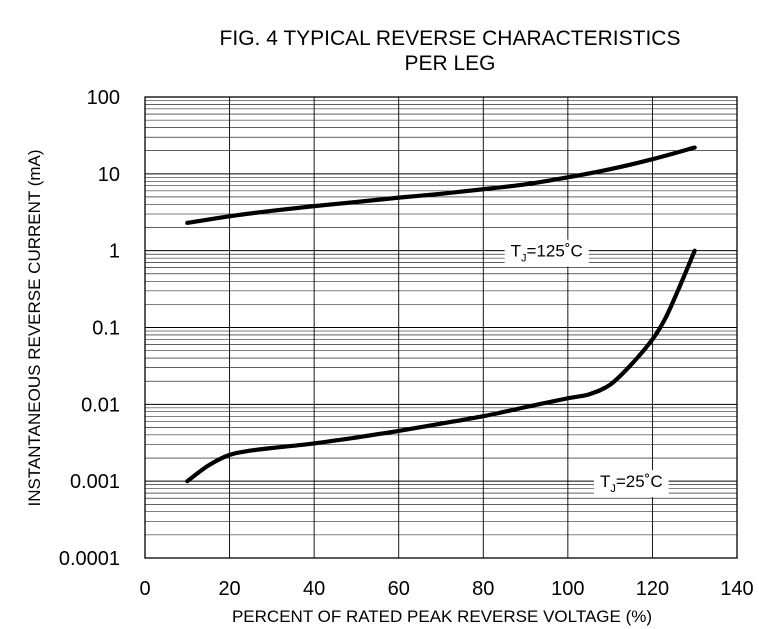  What do you see at coordinates (103, 98) in the screenshot?
I see `y-tick-label: 100` at bounding box center [103, 98].